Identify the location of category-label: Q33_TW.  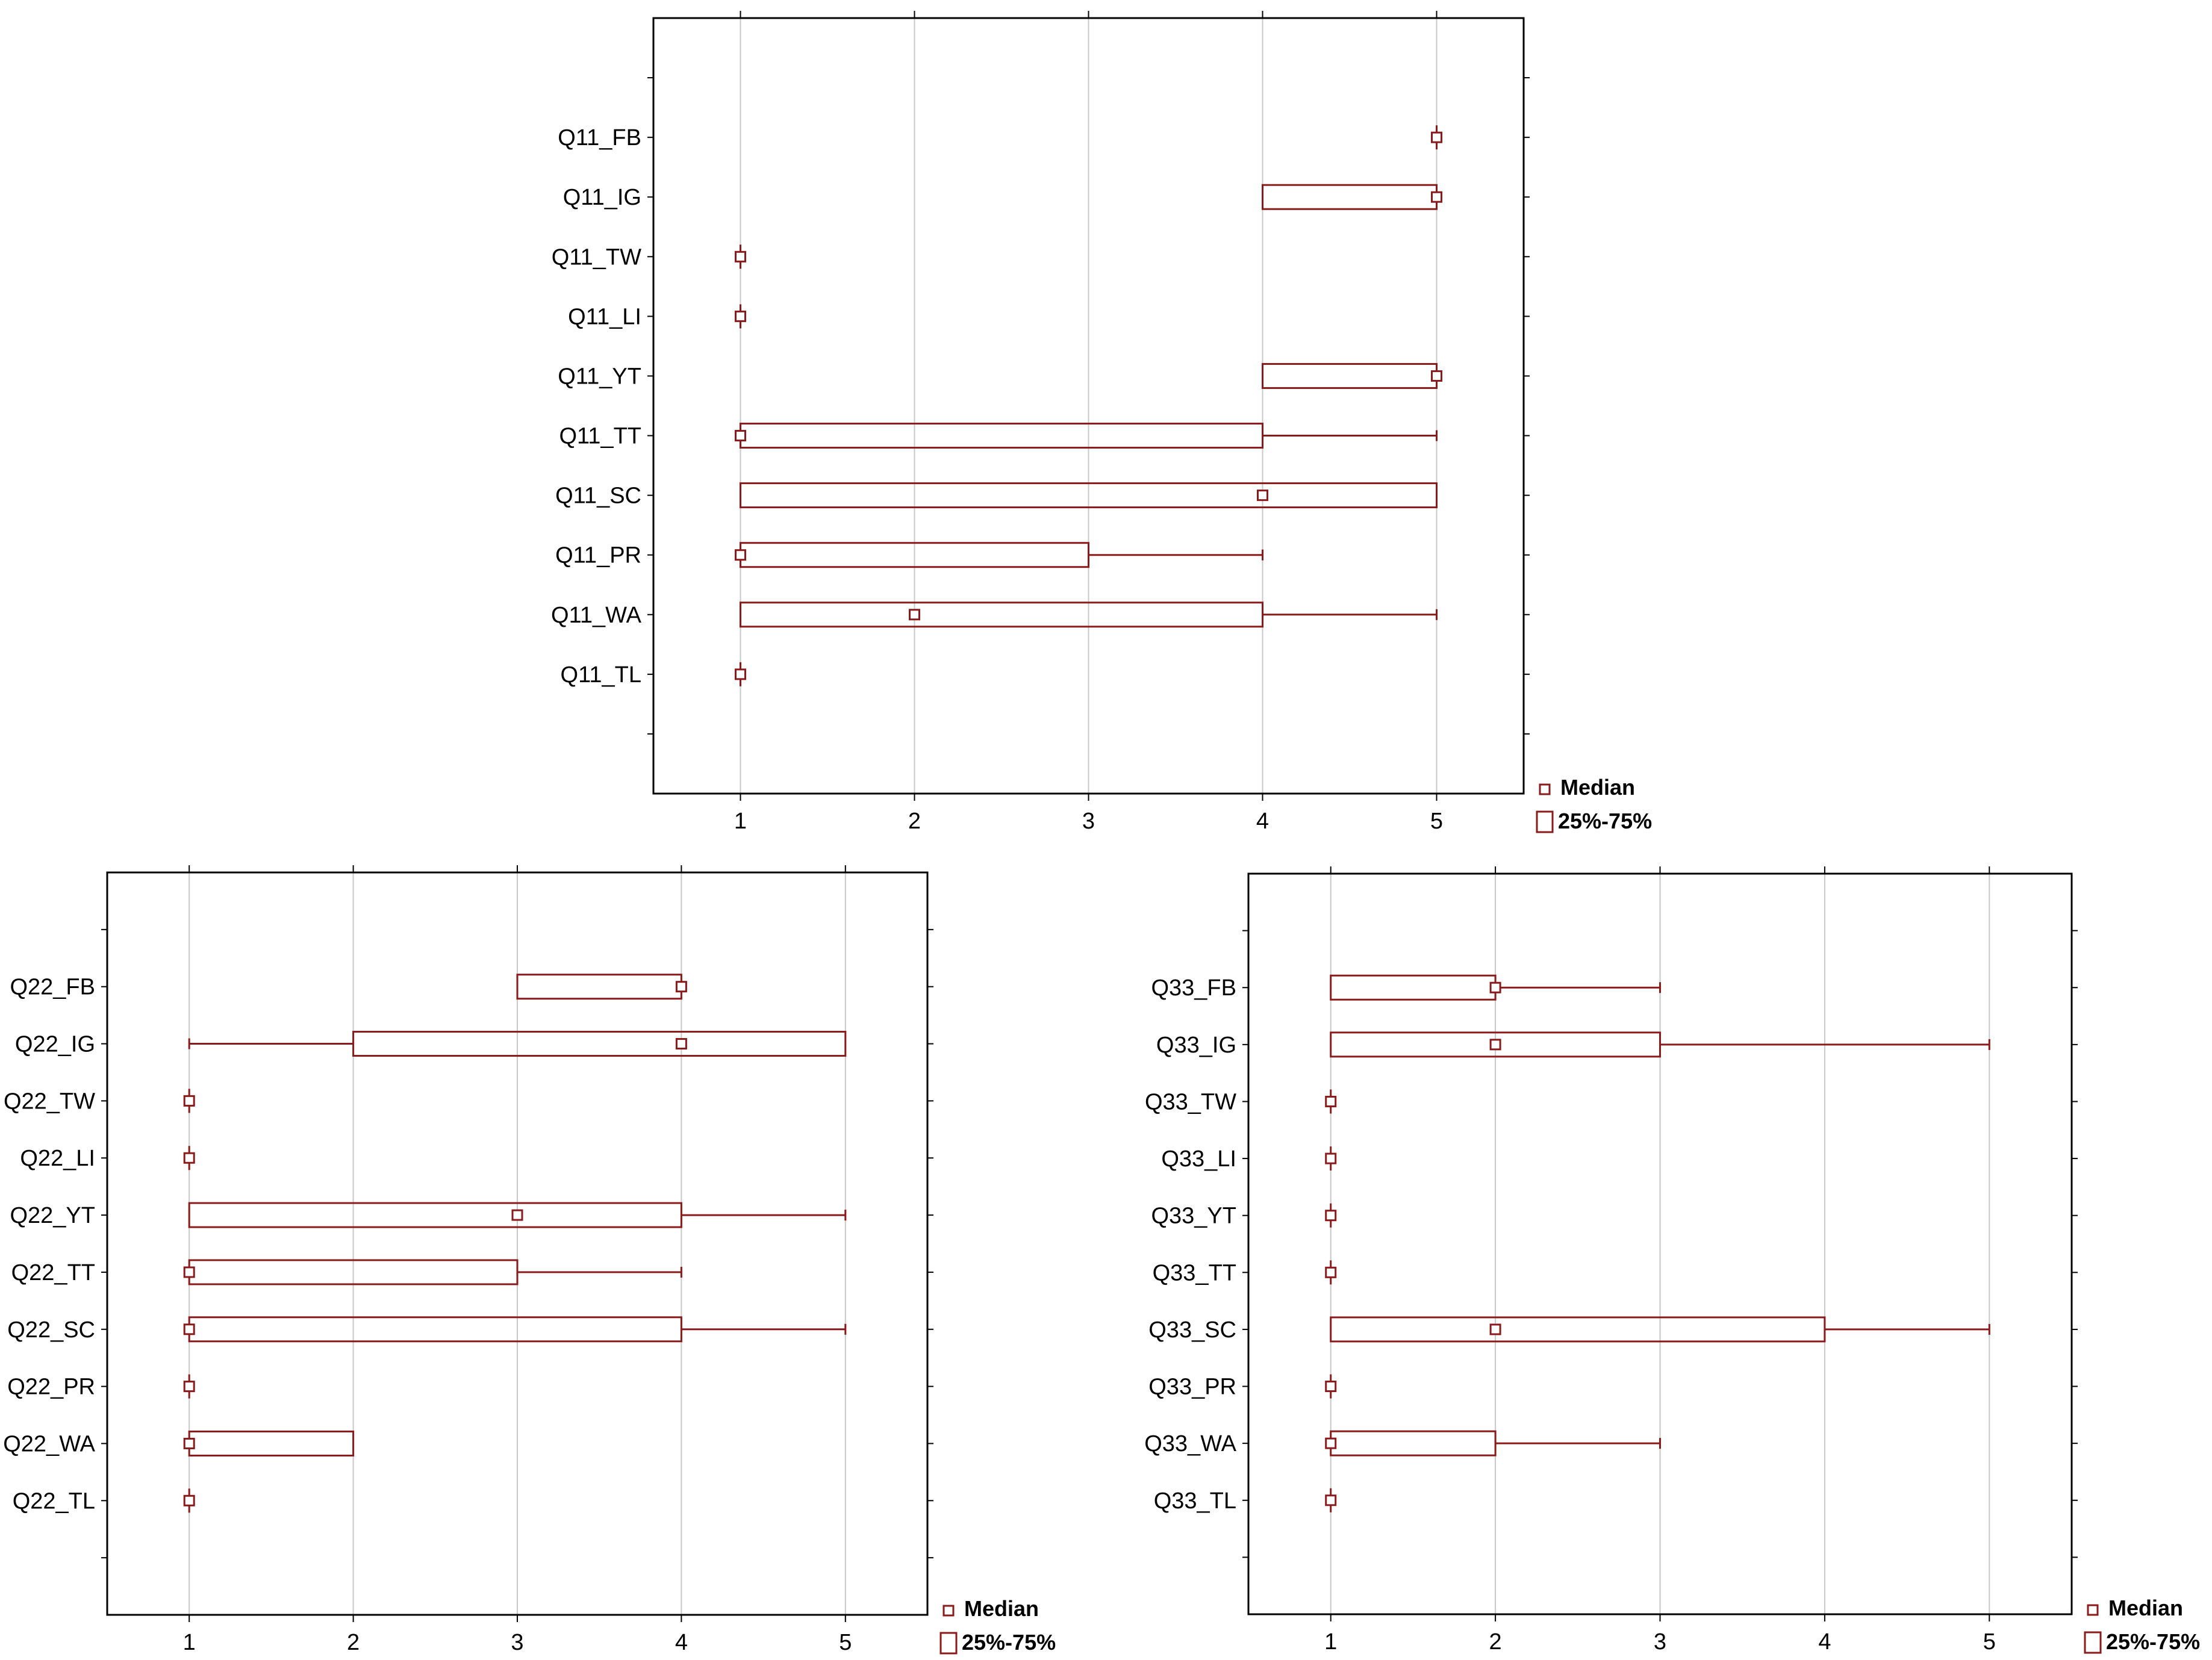
(1190, 1101).